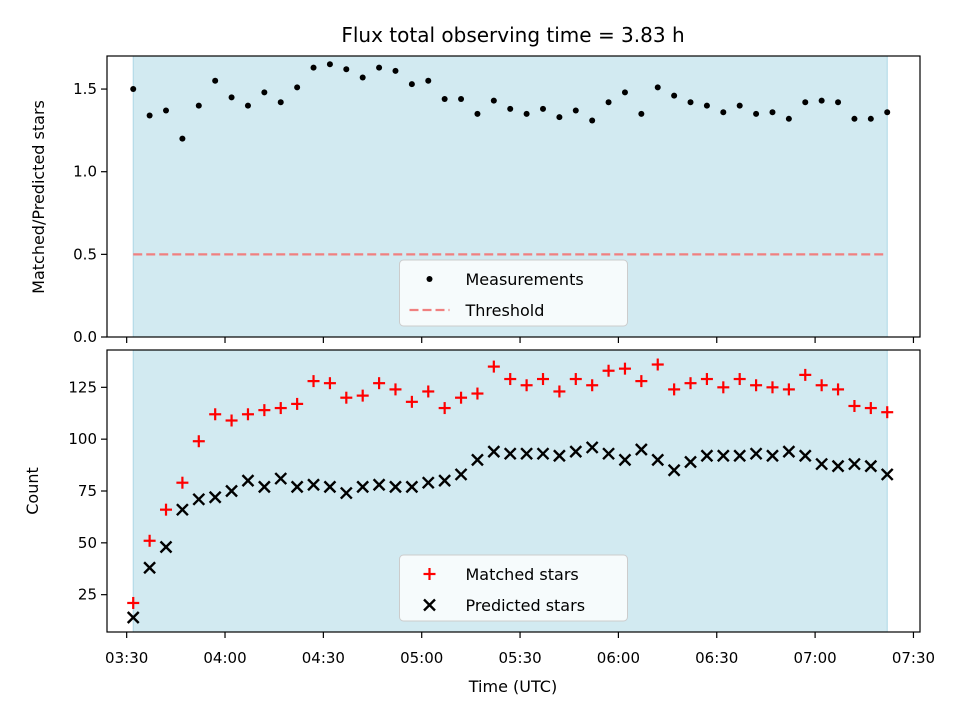 The width and height of the screenshot is (960, 720). Describe the element at coordinates (429, 574) in the screenshot. I see `matched-stars-legend-marker` at that location.